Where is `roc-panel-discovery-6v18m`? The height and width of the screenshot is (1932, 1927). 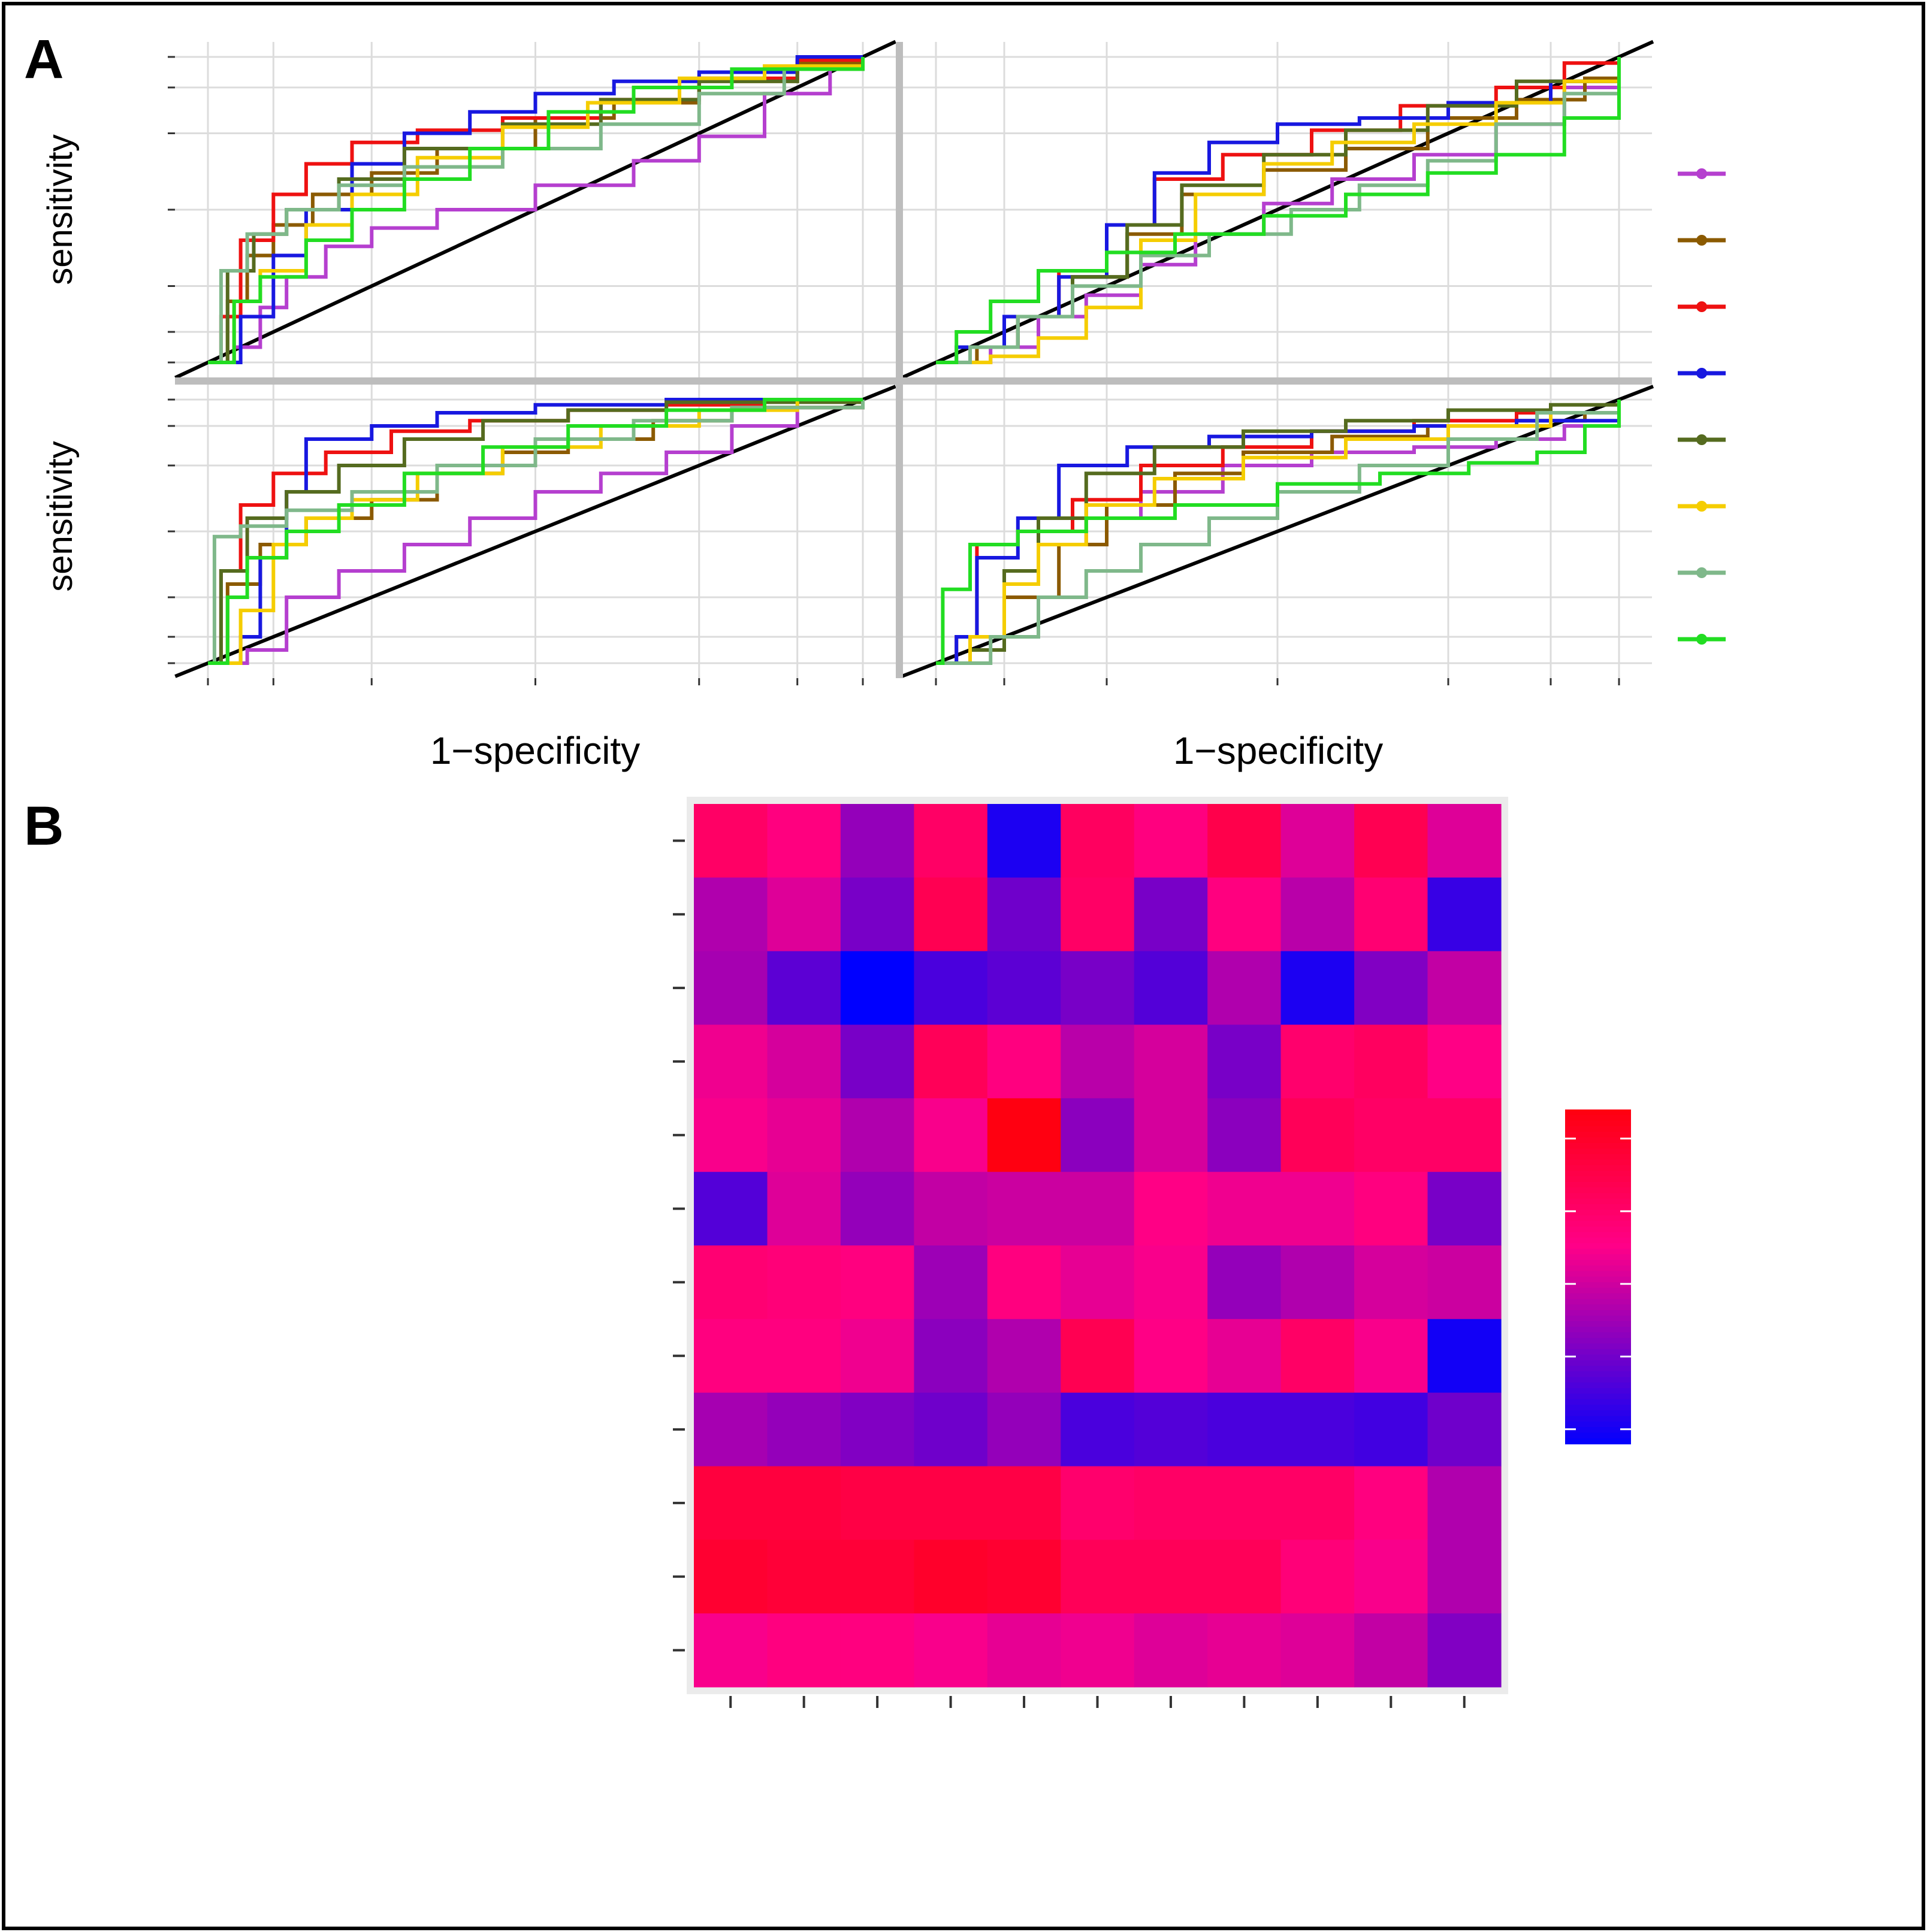
roc-panel-discovery-6v18m is located at coordinates (535, 531).